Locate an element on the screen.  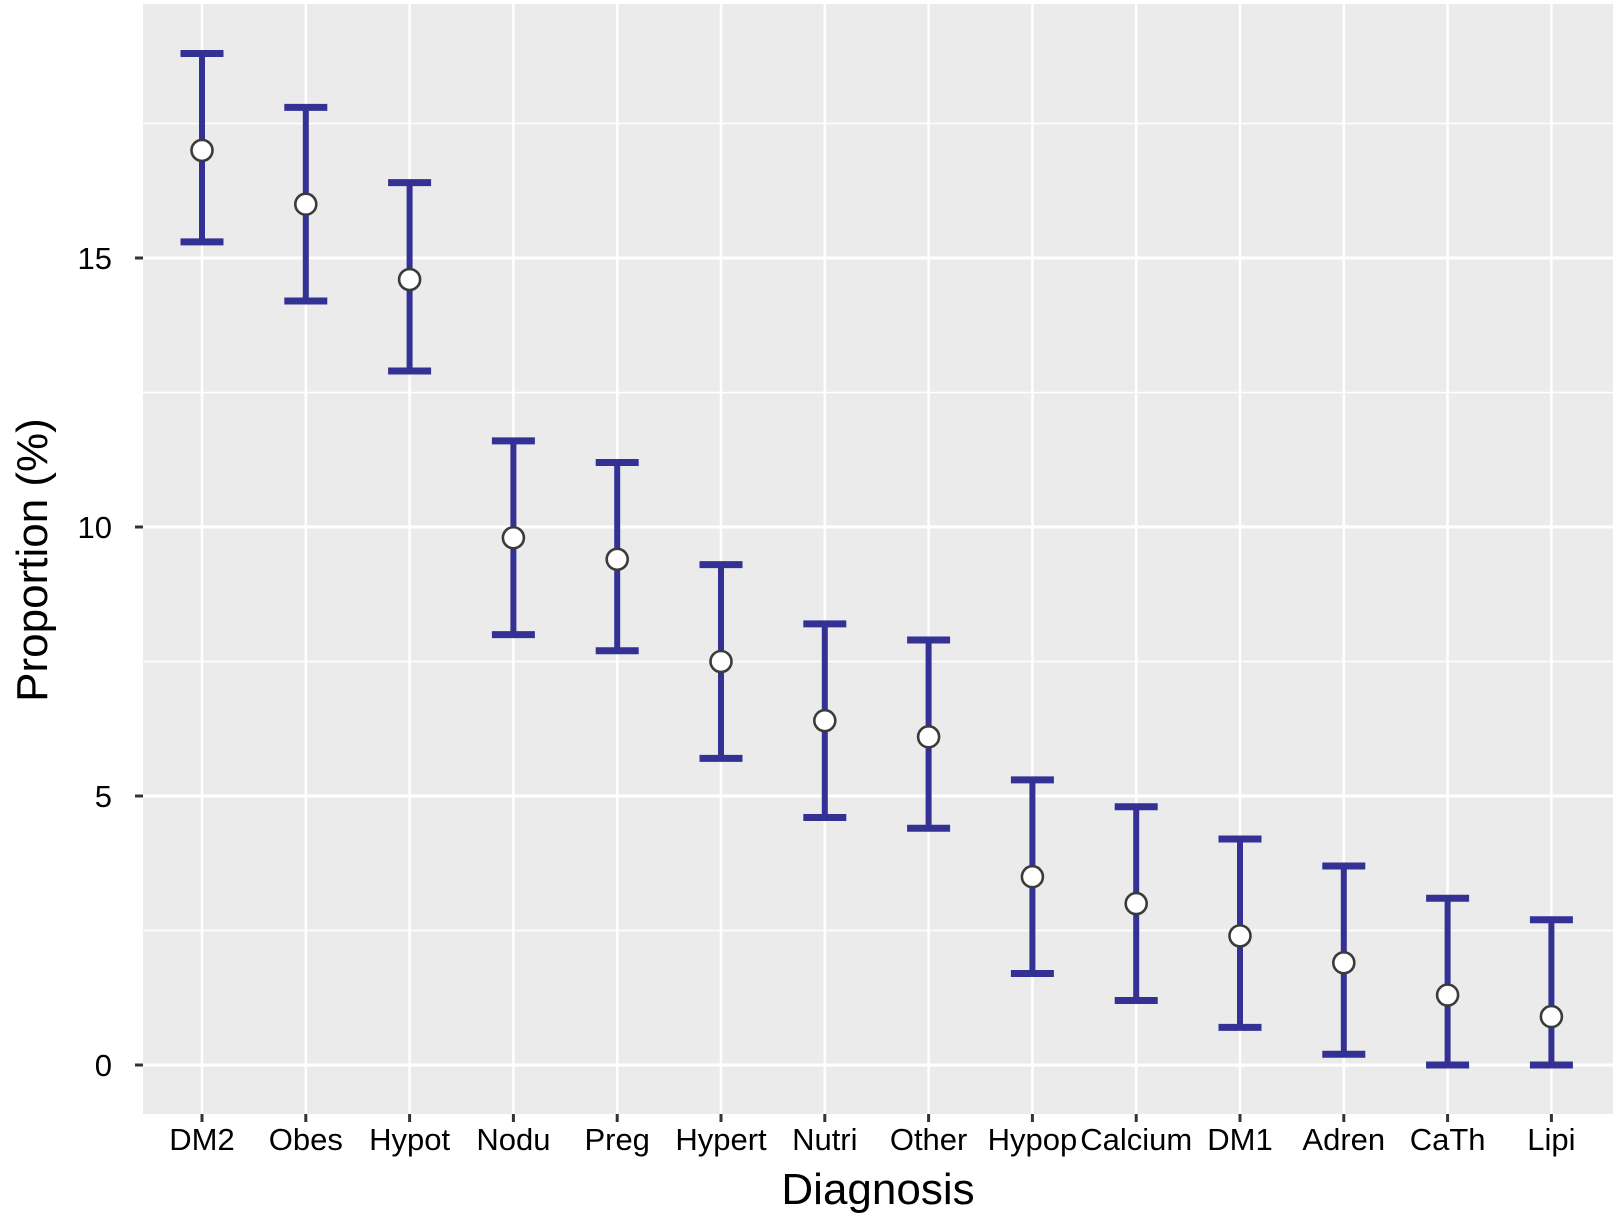
y-axis-title: Proportion (%) is located at coordinates (32, 560).